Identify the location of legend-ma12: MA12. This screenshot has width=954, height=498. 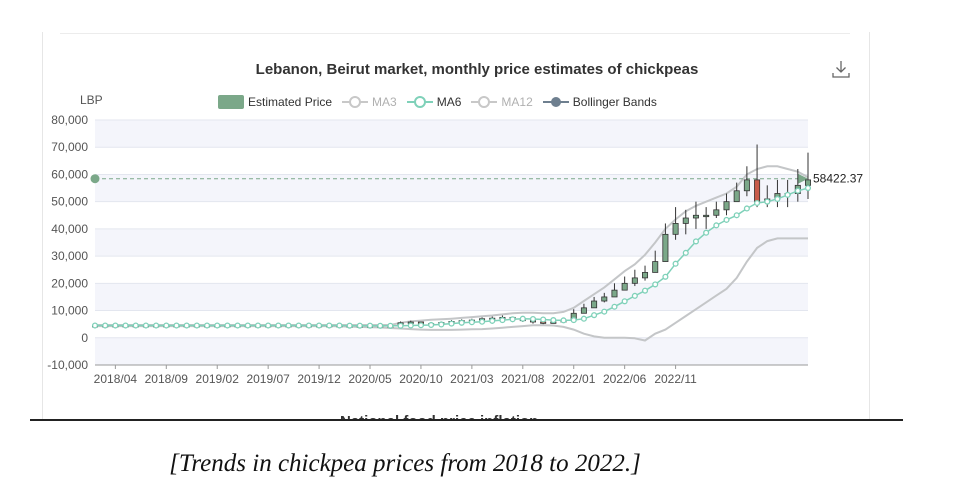
(502, 102).